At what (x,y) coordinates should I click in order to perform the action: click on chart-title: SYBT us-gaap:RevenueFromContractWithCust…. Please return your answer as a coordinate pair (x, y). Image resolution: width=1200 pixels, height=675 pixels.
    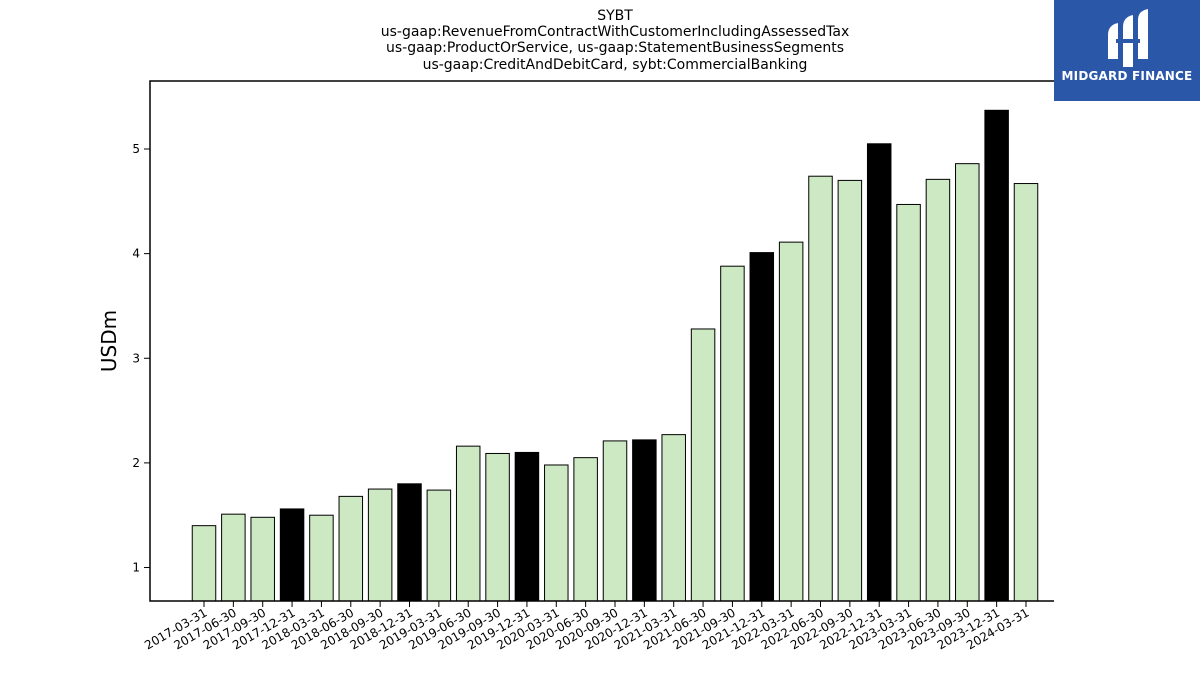
    Looking at the image, I should click on (615, 40).